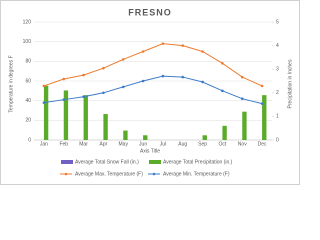 The image size is (320, 240). What do you see at coordinates (196, 174) in the screenshot?
I see `legend-label: Average Min. Temperature (F)` at bounding box center [196, 174].